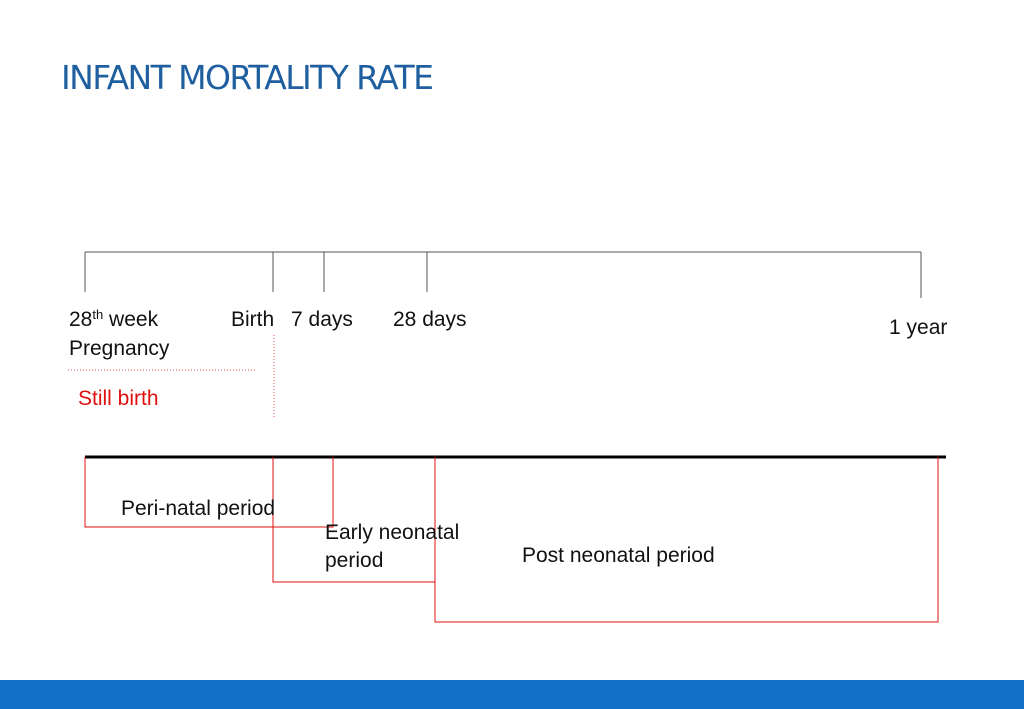 The height and width of the screenshot is (709, 1024). Describe the element at coordinates (198, 508) in the screenshot. I see `label-perinatal-period: Peri-natal period` at that location.